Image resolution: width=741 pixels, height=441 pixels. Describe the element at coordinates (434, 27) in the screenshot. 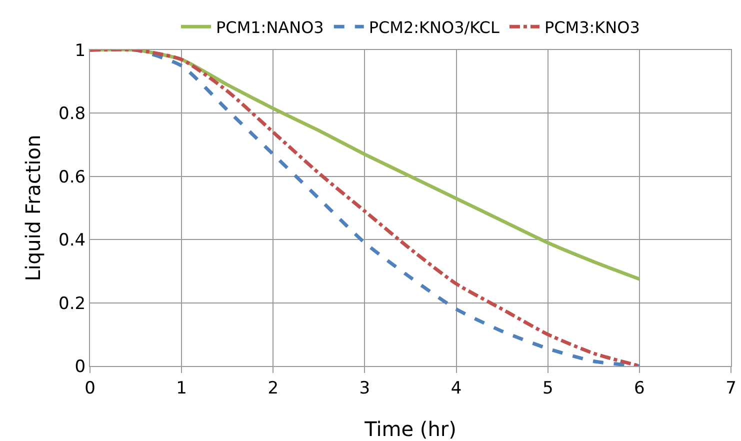

I see `legend-label: PCM2:KNO3/KCL` at that location.